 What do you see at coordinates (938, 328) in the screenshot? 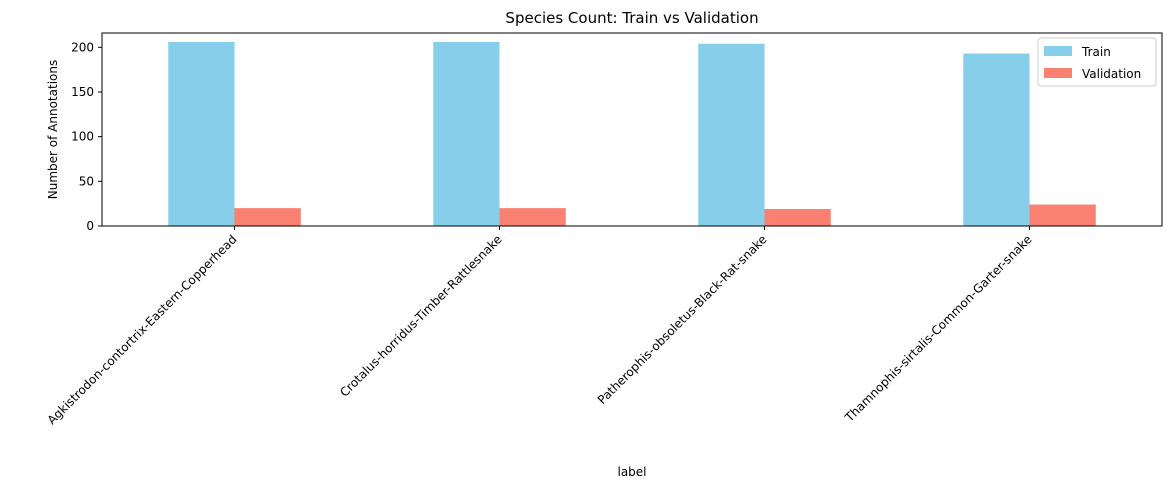
I see `x-tick-label-3: Thamnophis-sirtalis-Common-Garter-snake` at bounding box center [938, 328].